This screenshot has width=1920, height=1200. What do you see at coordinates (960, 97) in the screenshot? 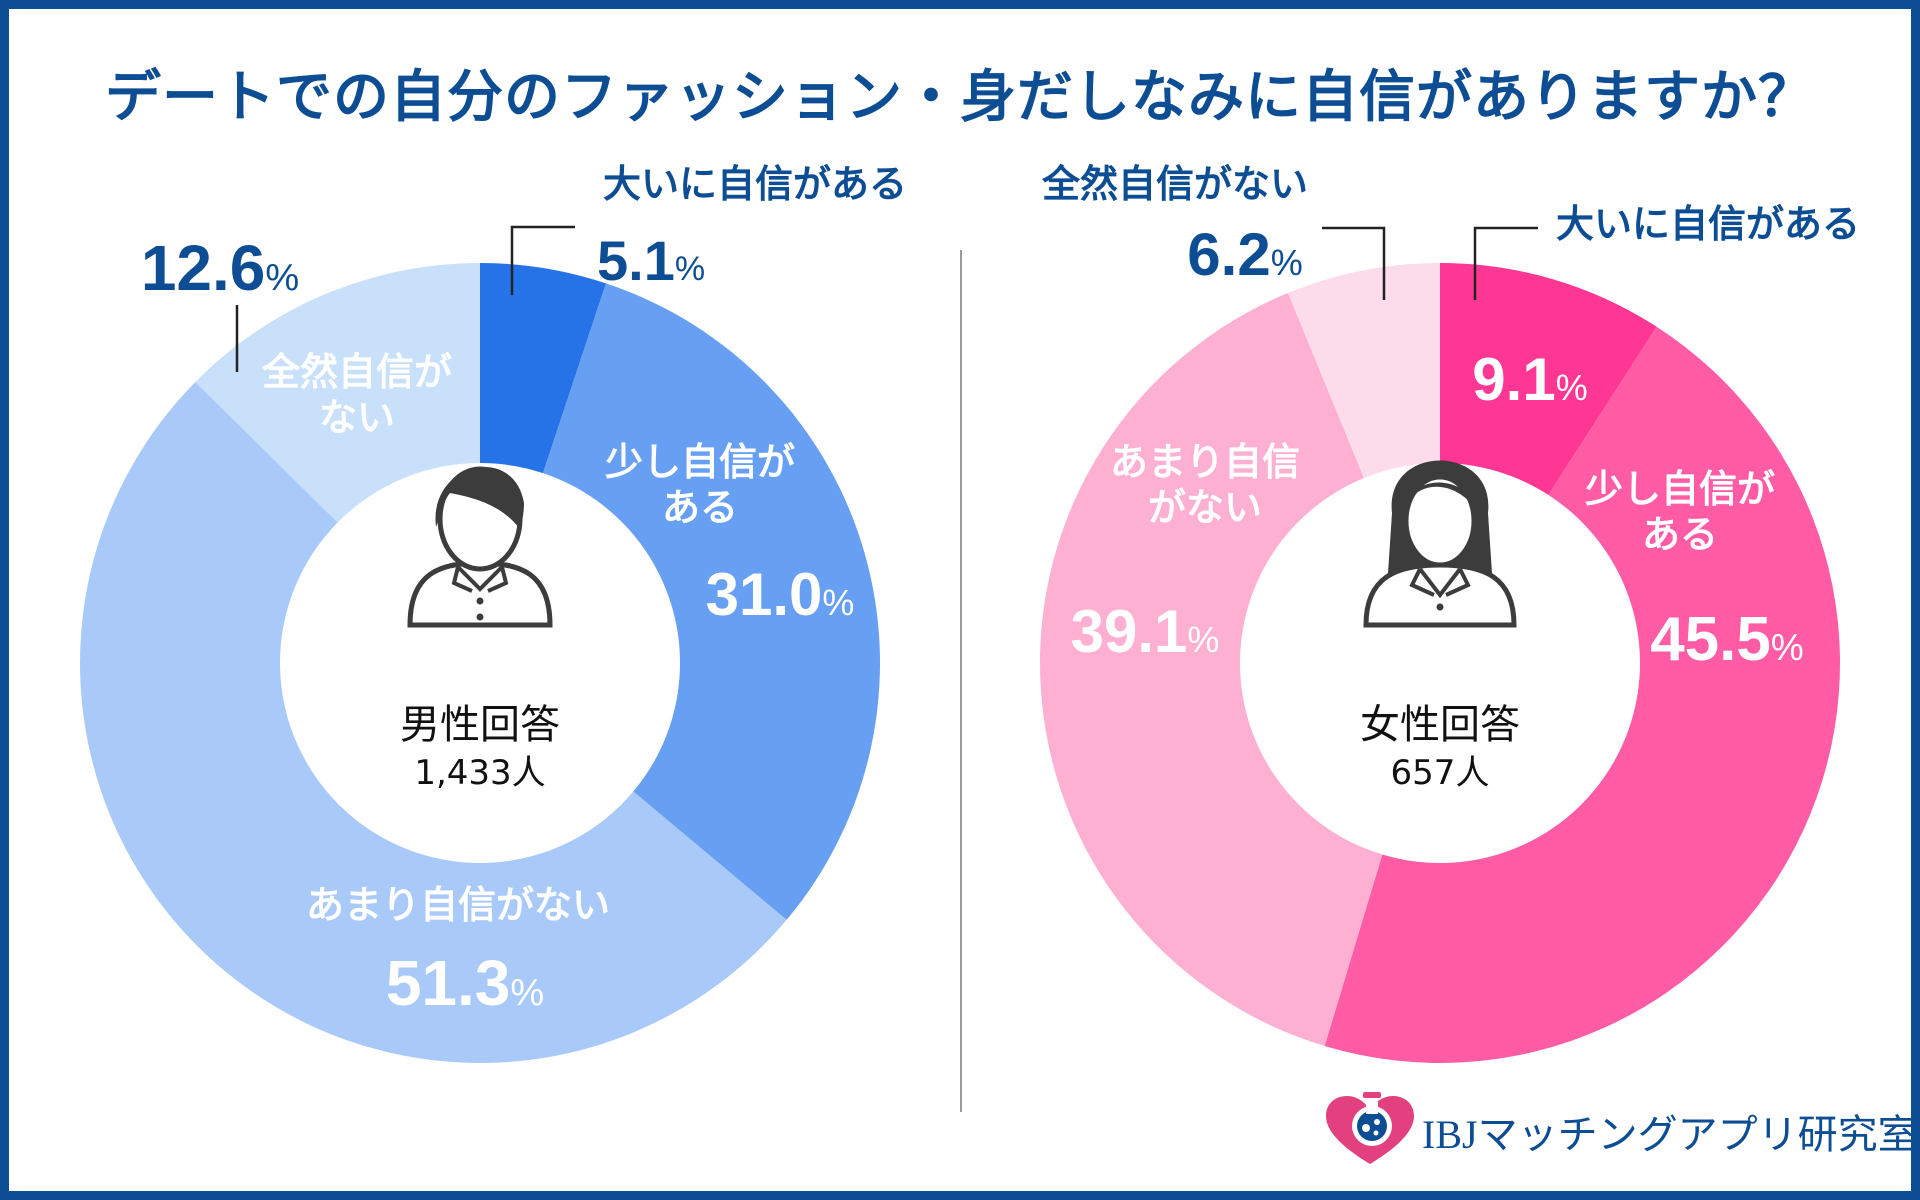
I see `chart-title: デートでの自分のファッション・身だしなみに自信がありますか？` at bounding box center [960, 97].